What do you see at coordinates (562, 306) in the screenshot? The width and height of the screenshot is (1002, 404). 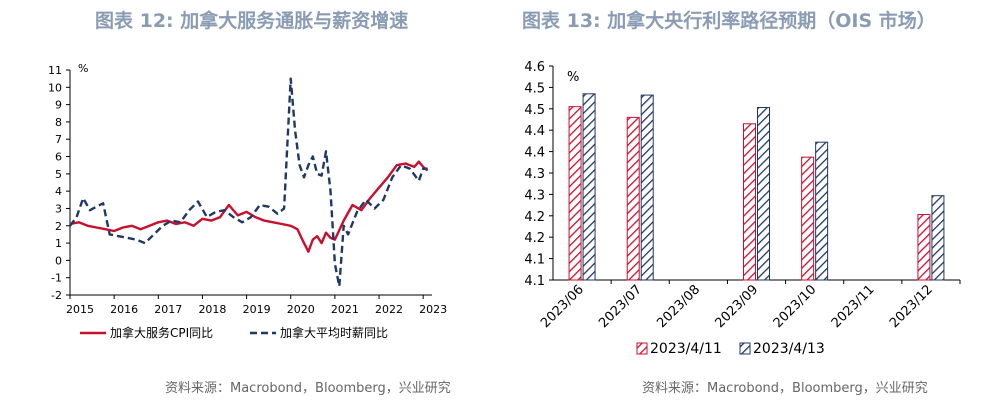 I see `right-x-tick-label: 2023/06` at bounding box center [562, 306].